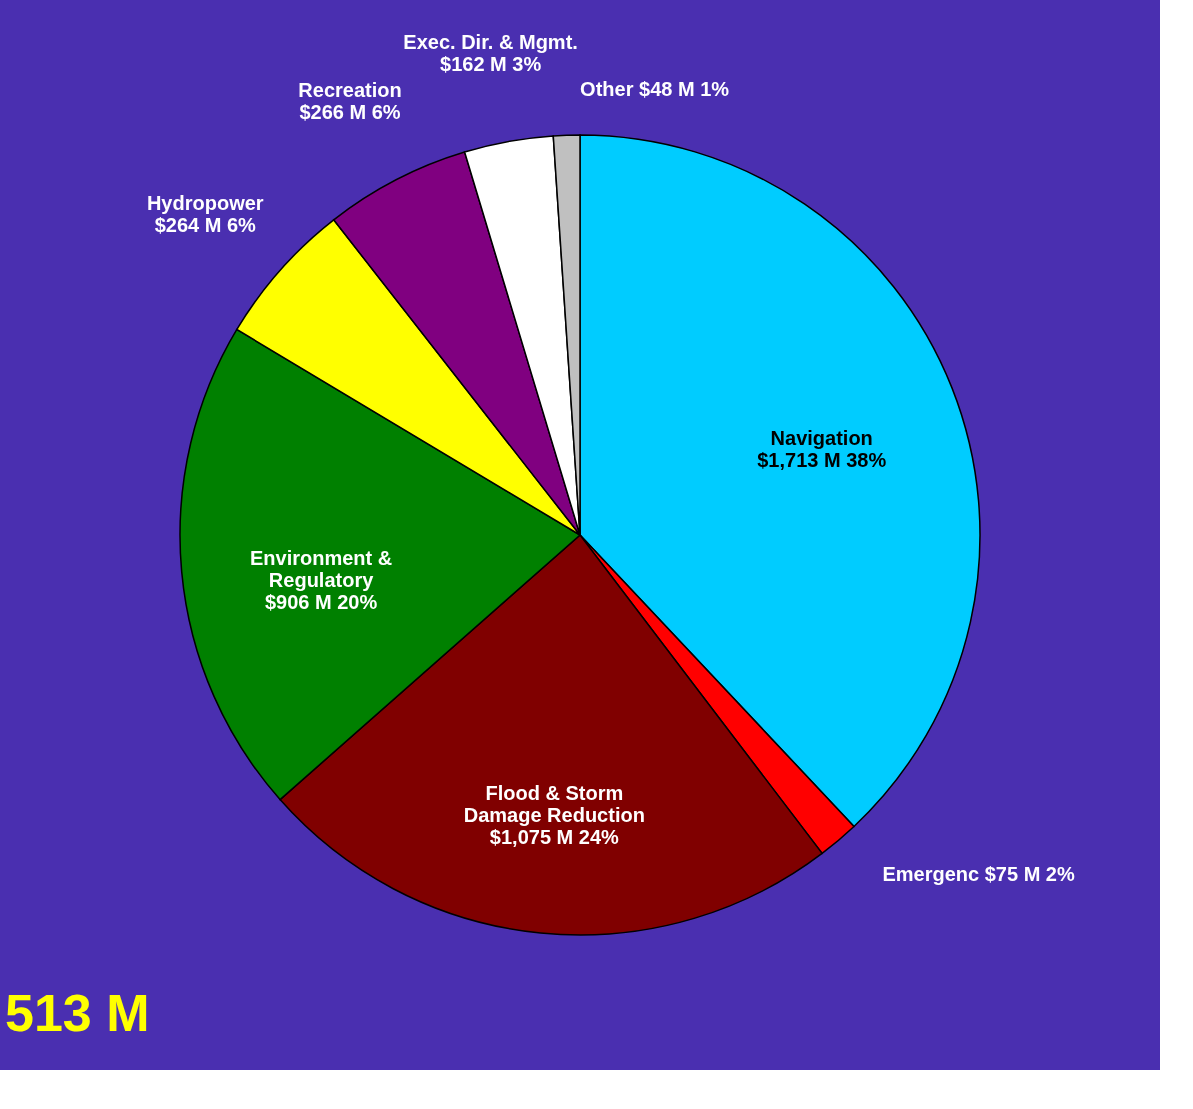 The image size is (1193, 1109). What do you see at coordinates (490, 42) in the screenshot?
I see `slice-label: Exec. Dir. & Mgmt.` at bounding box center [490, 42].